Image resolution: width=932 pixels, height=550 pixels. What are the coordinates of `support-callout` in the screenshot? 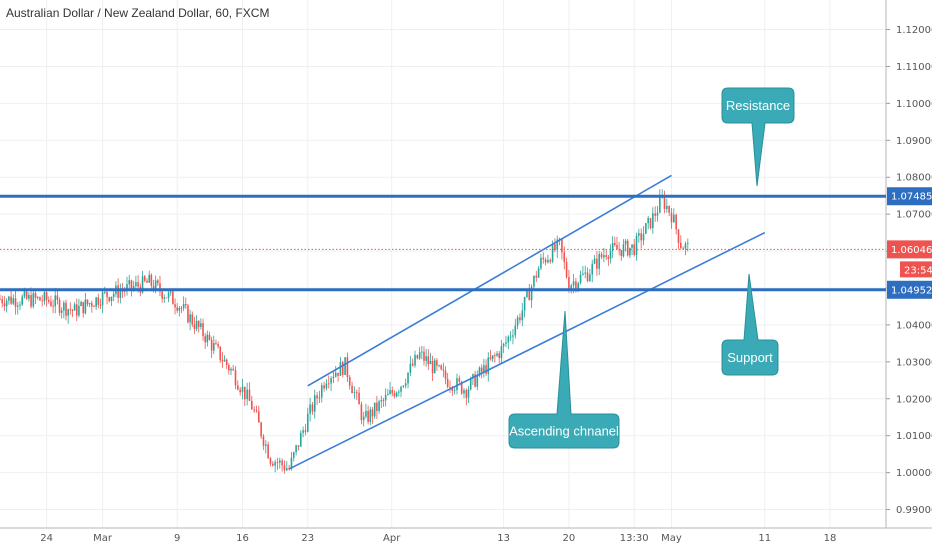 It's located at (750, 324).